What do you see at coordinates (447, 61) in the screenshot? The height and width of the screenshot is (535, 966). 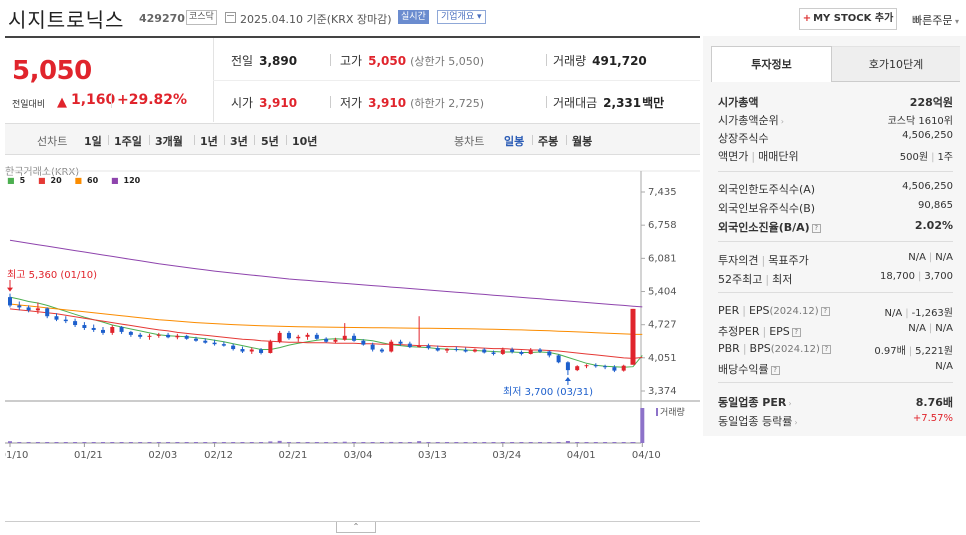 I see `upper-limit: (상한가 5,050)` at bounding box center [447, 61].